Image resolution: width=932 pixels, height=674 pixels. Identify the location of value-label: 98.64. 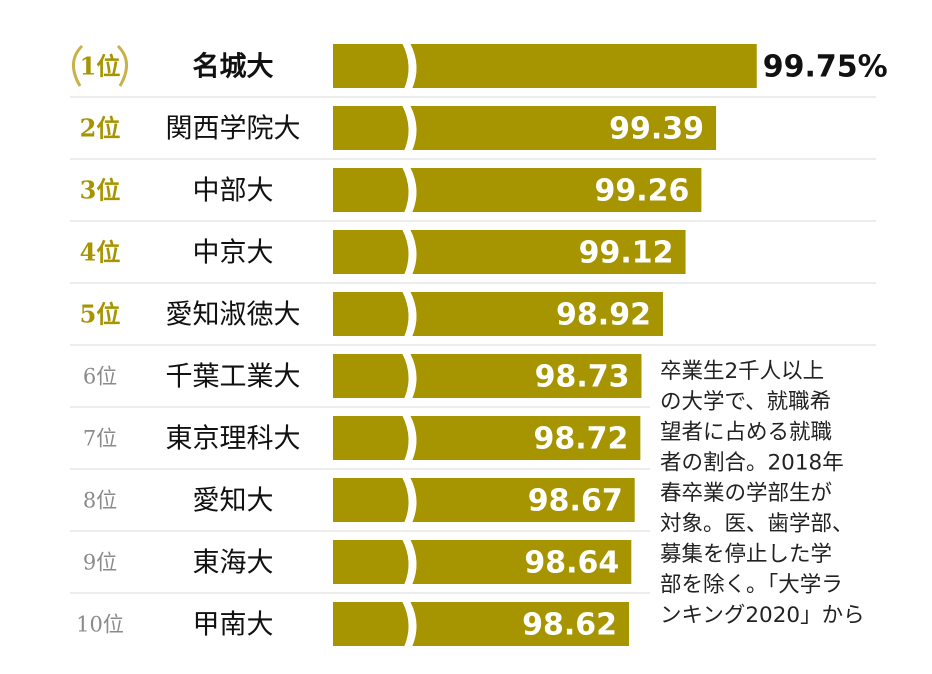
(571, 563).